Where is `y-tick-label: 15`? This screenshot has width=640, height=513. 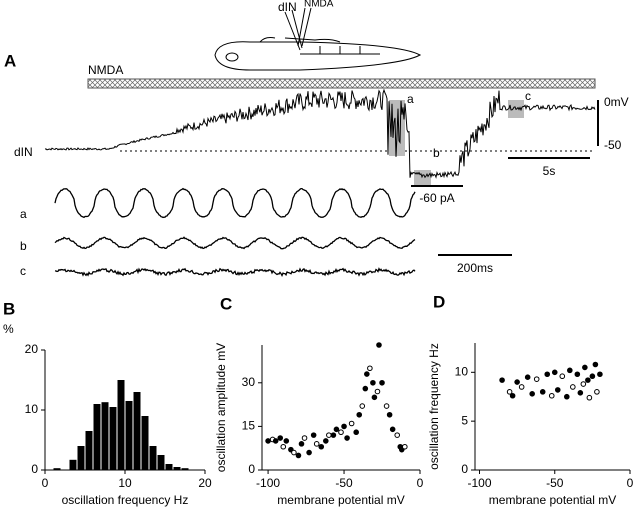 y-tick-label: 15 is located at coordinates (249, 426).